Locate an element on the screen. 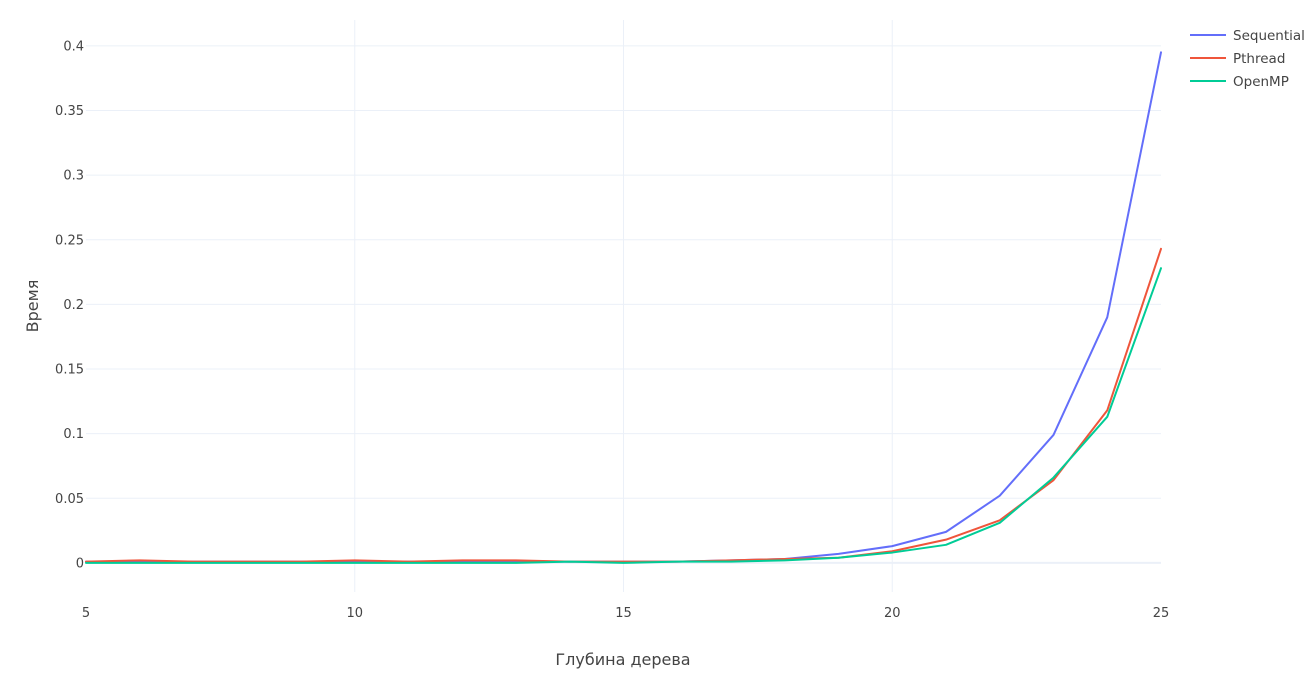 The image size is (1315, 687). y-tick-labels: 0 0.05 0.1 0.15 0.2 0.25 0.3 0.35 0.4 is located at coordinates (69, 305).